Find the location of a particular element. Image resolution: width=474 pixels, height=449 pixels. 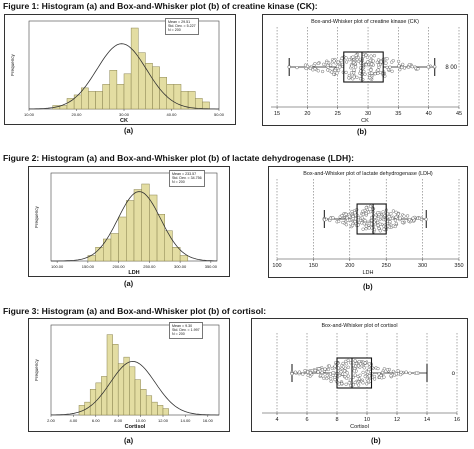

x-tick-label: 6 is located at coordinates (306, 420).